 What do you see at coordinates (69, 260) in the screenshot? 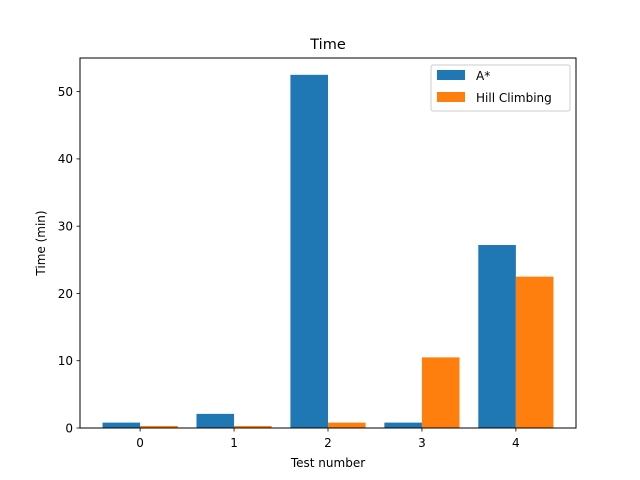
I see `y-axis-ticks: 0 10 20 30 40 50` at bounding box center [69, 260].